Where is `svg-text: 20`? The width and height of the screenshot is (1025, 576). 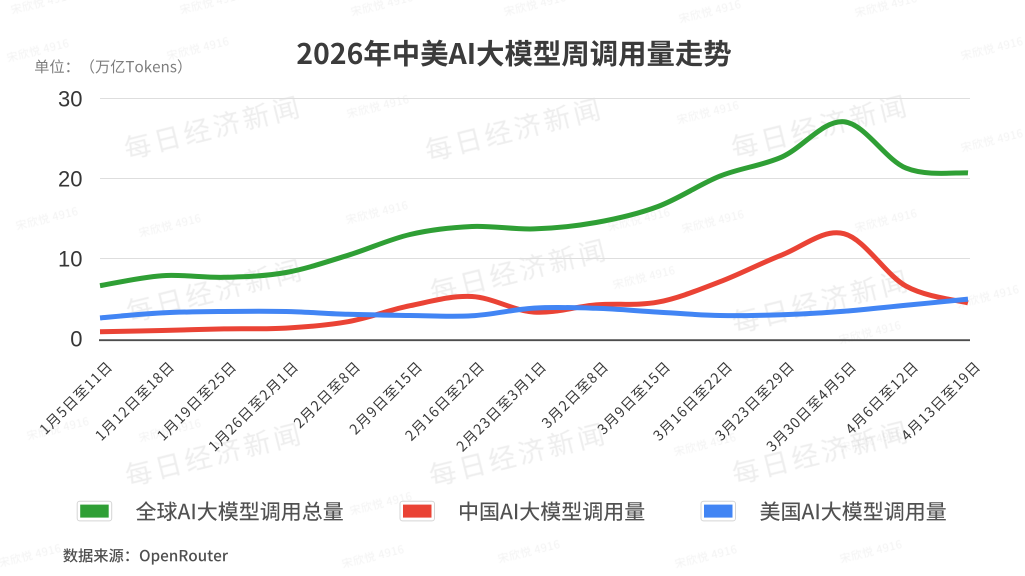 svg-text: 20 is located at coordinates (70, 179).